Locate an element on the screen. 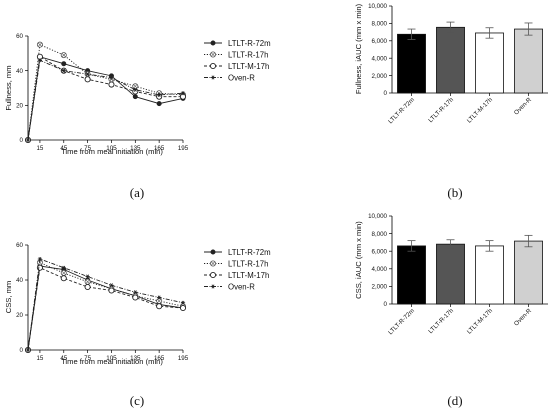 The image size is (550, 412). y-axis-title: CSS, mm is located at coordinates (8, 297).